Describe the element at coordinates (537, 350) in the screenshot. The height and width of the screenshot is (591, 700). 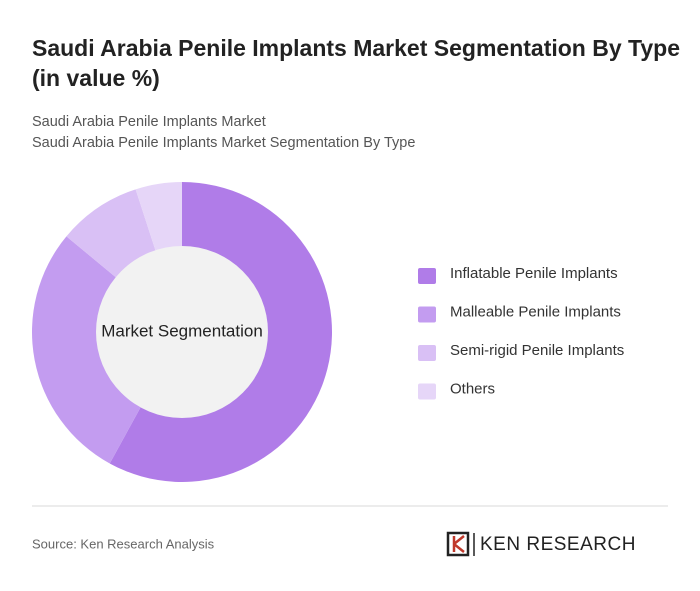
I see `legend-label: Semi-rigid Penile Implants` at that location.